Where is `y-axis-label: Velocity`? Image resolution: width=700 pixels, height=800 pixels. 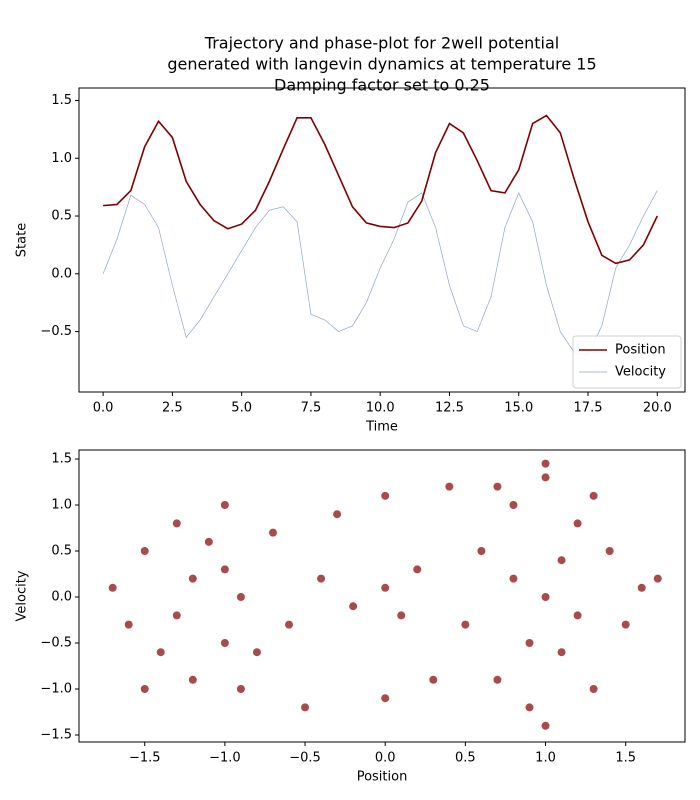
y-axis-label: Velocity is located at coordinates (22, 595).